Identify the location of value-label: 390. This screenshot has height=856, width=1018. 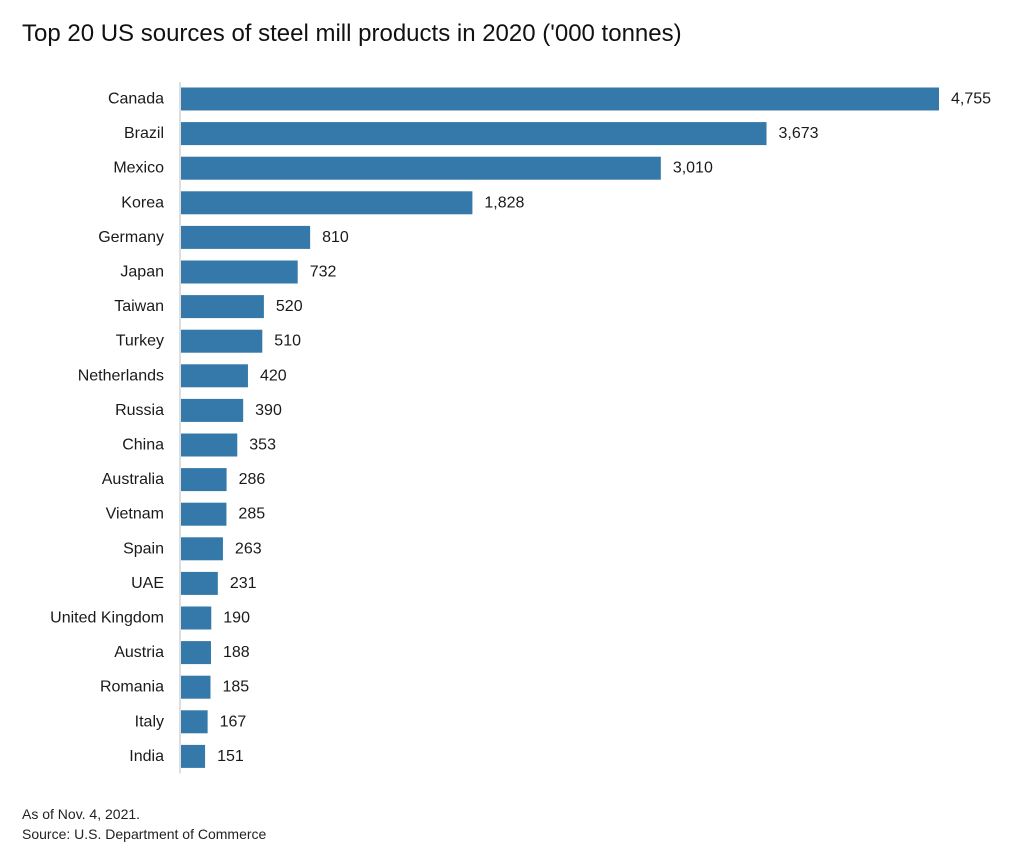
(268, 410).